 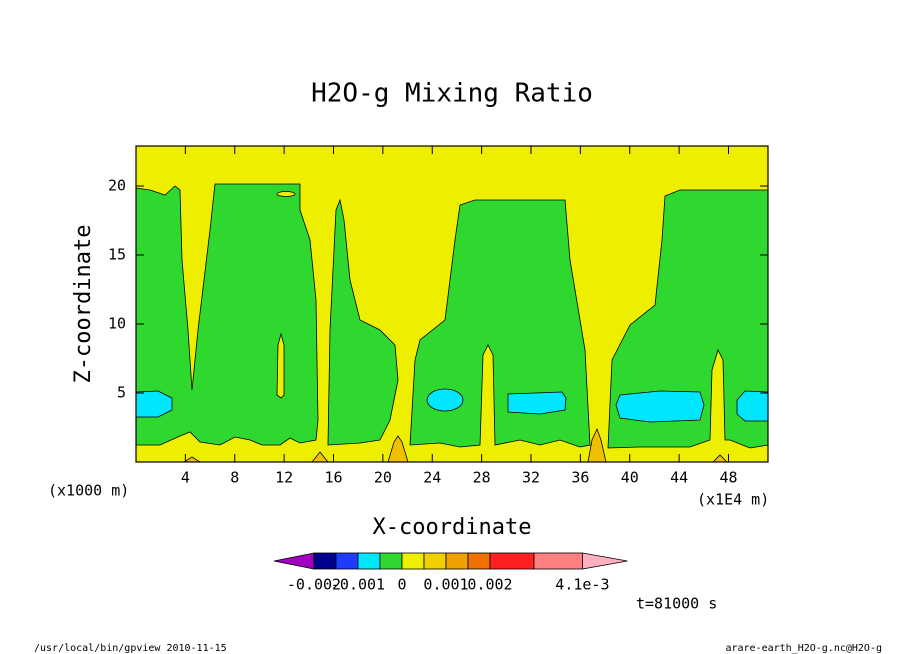 What do you see at coordinates (284, 478) in the screenshot?
I see `x-tick-label: 12` at bounding box center [284, 478].